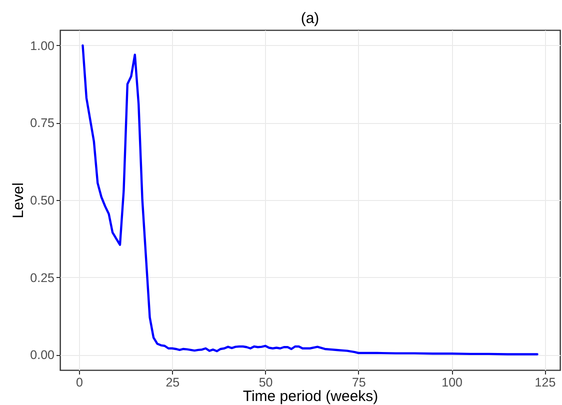 This screenshot has height=405, width=562. What do you see at coordinates (42, 45) in the screenshot?
I see `y-tick-label: 1.00` at bounding box center [42, 45].